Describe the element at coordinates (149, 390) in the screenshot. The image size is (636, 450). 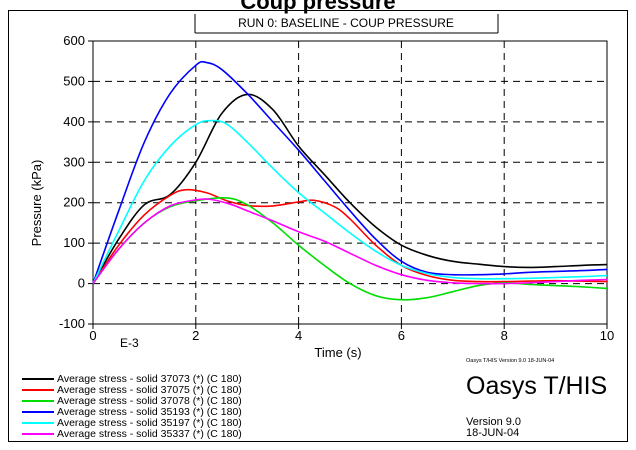
I see `legend-label: Average stress - solid 37075 (*) (C 180)` at that location.